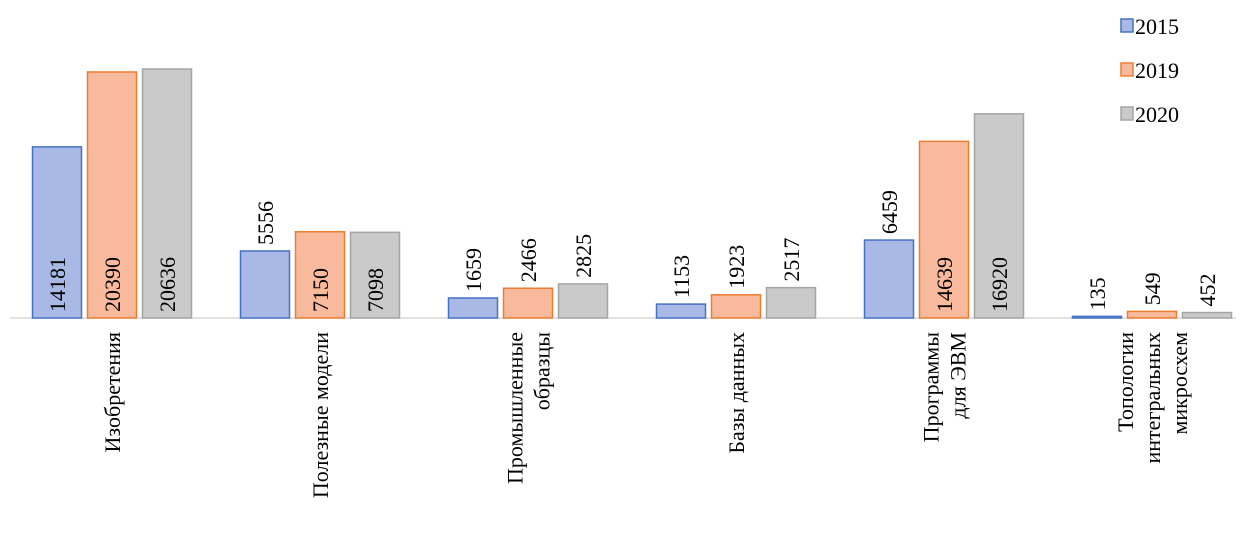 The width and height of the screenshot is (1246, 556). Describe the element at coordinates (112, 392) in the screenshot. I see `x-tick-label: Изобретения` at that location.